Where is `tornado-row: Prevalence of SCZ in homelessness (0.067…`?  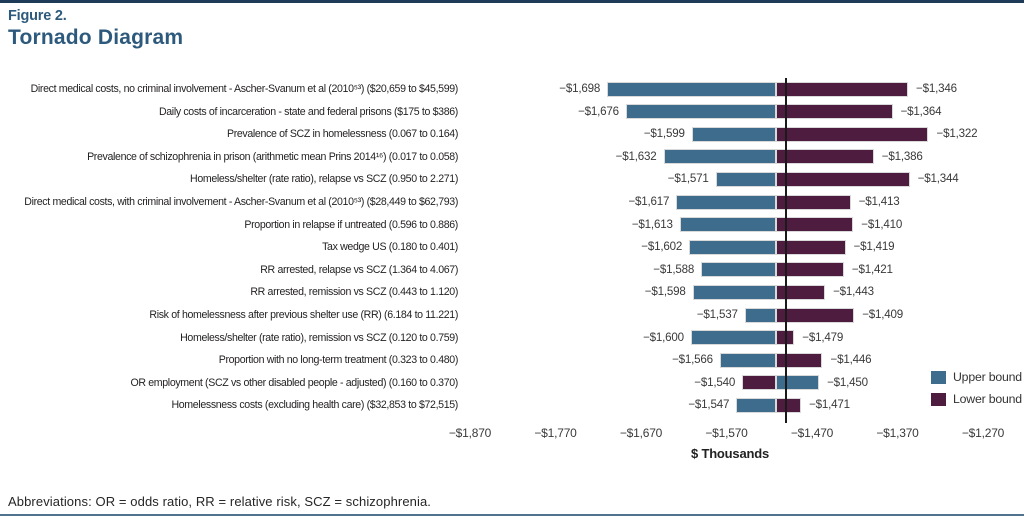
tornado-row: Prevalence of SCZ in homelessness (0.067… is located at coordinates (512, 134).